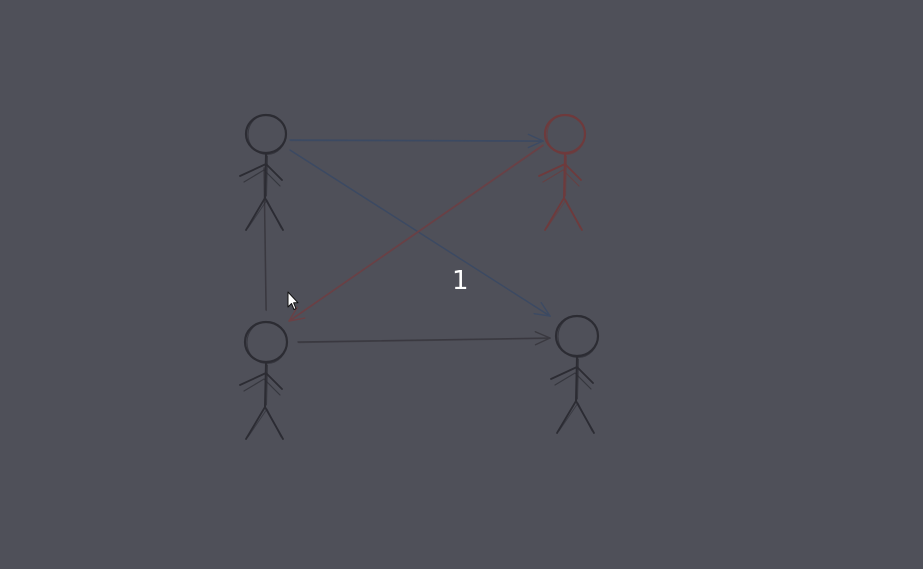 This screenshot has height=569, width=923. I want to click on edges-layer, so click(407, 239).